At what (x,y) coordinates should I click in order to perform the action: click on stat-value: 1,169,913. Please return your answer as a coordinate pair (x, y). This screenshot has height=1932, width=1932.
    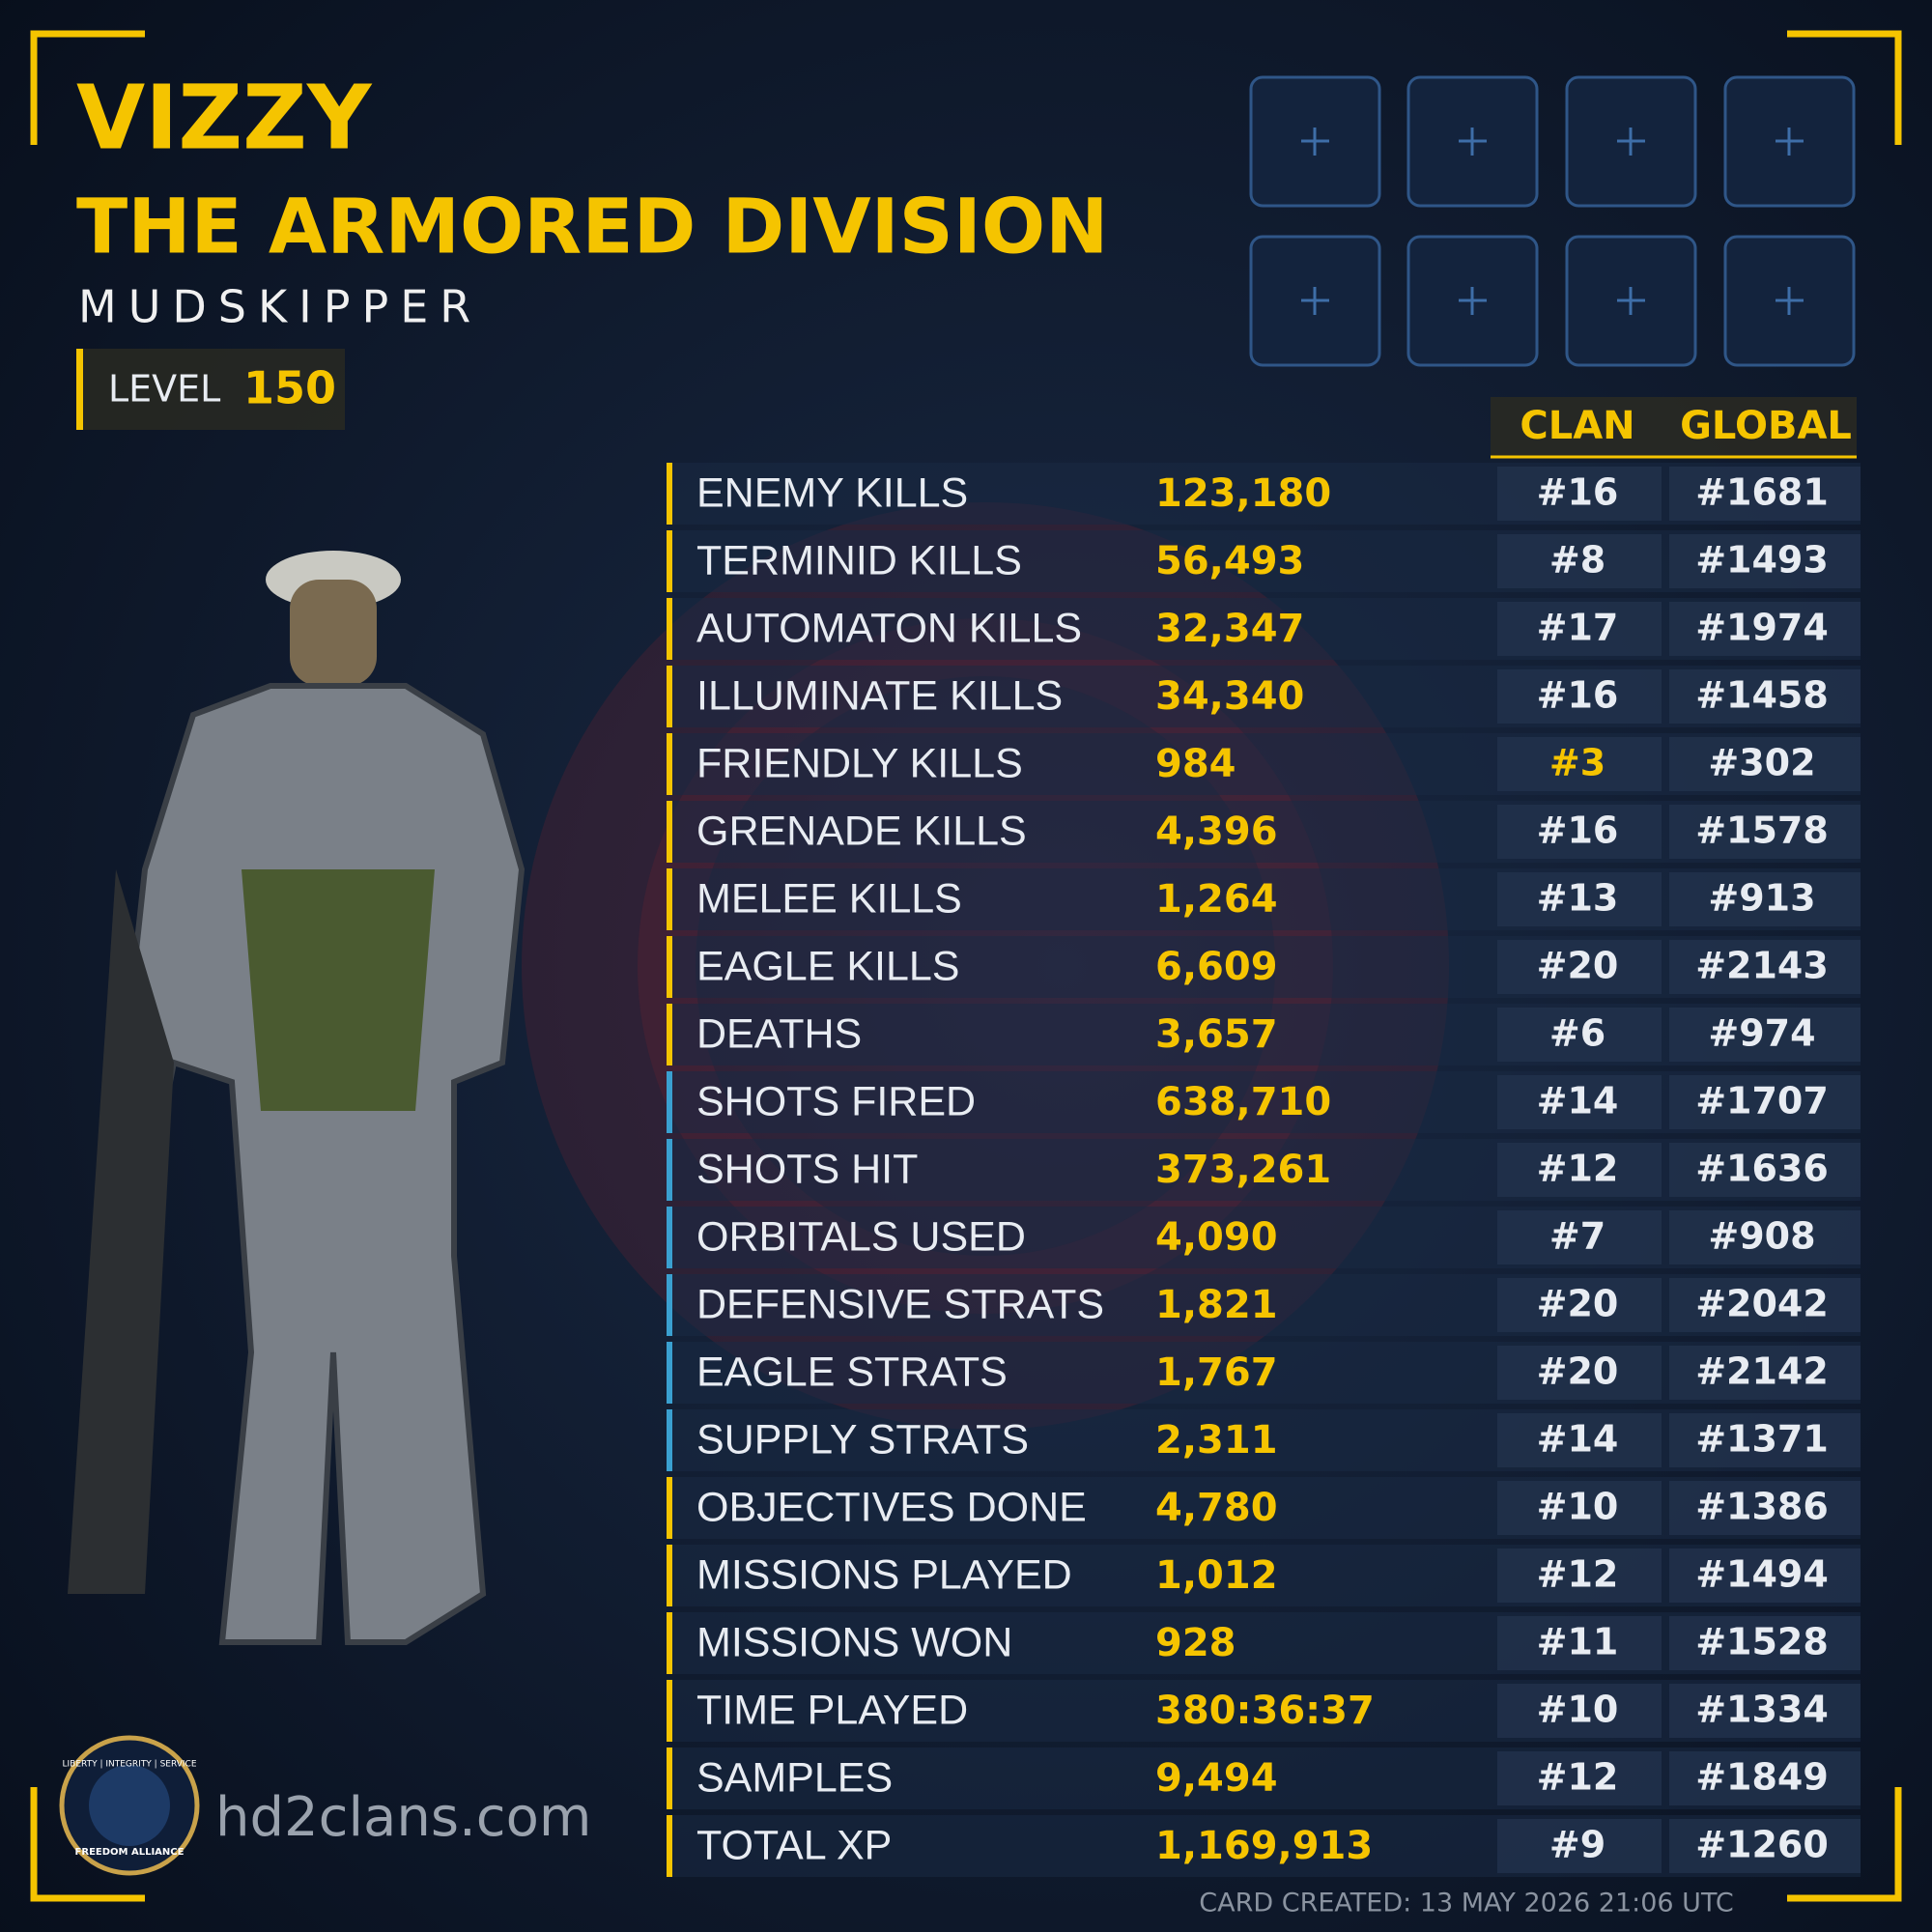
    Looking at the image, I should click on (1264, 1846).